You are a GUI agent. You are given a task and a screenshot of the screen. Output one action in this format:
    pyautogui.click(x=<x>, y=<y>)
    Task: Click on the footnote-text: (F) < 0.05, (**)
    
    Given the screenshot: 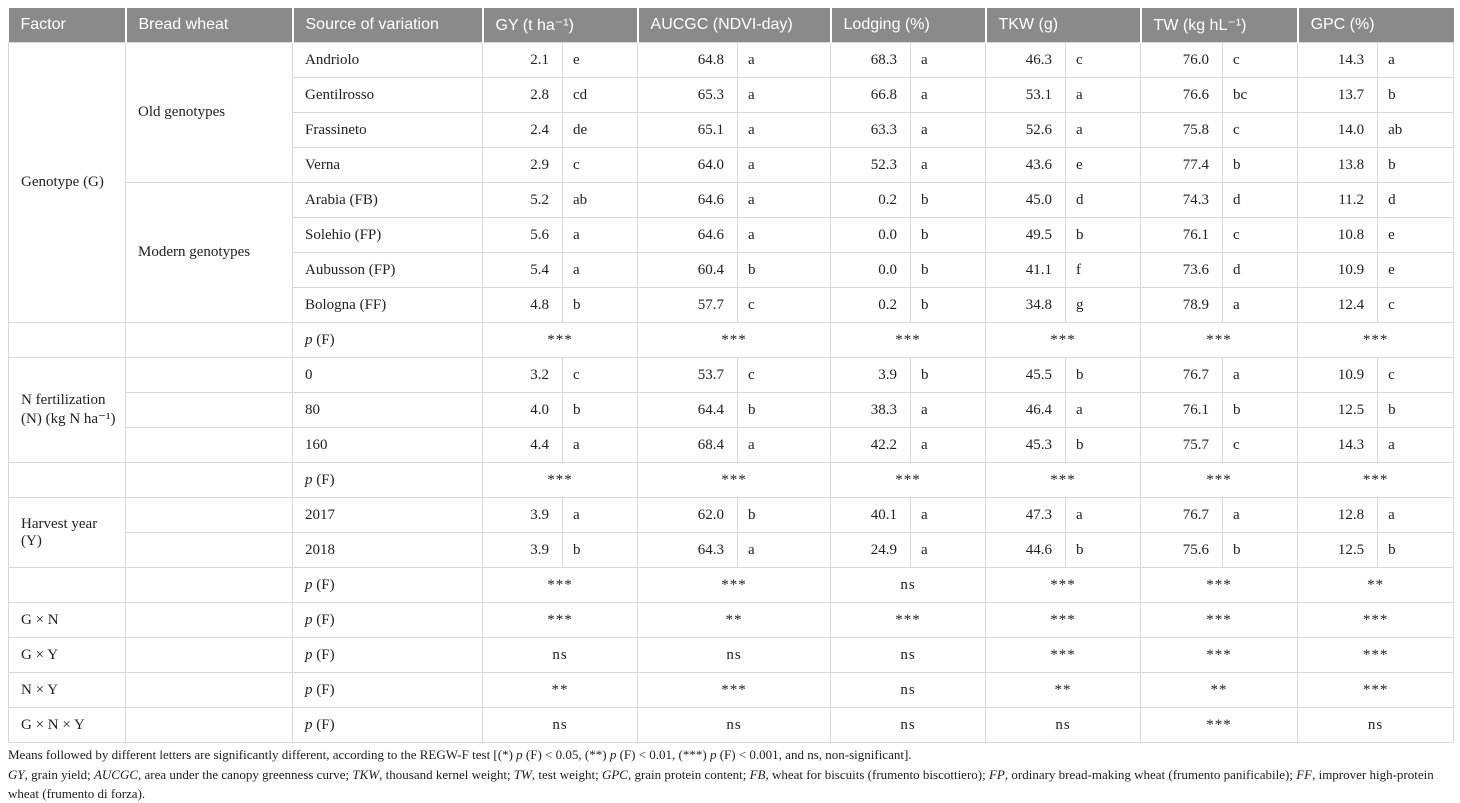 What is the action you would take?
    pyautogui.click(x=566, y=754)
    